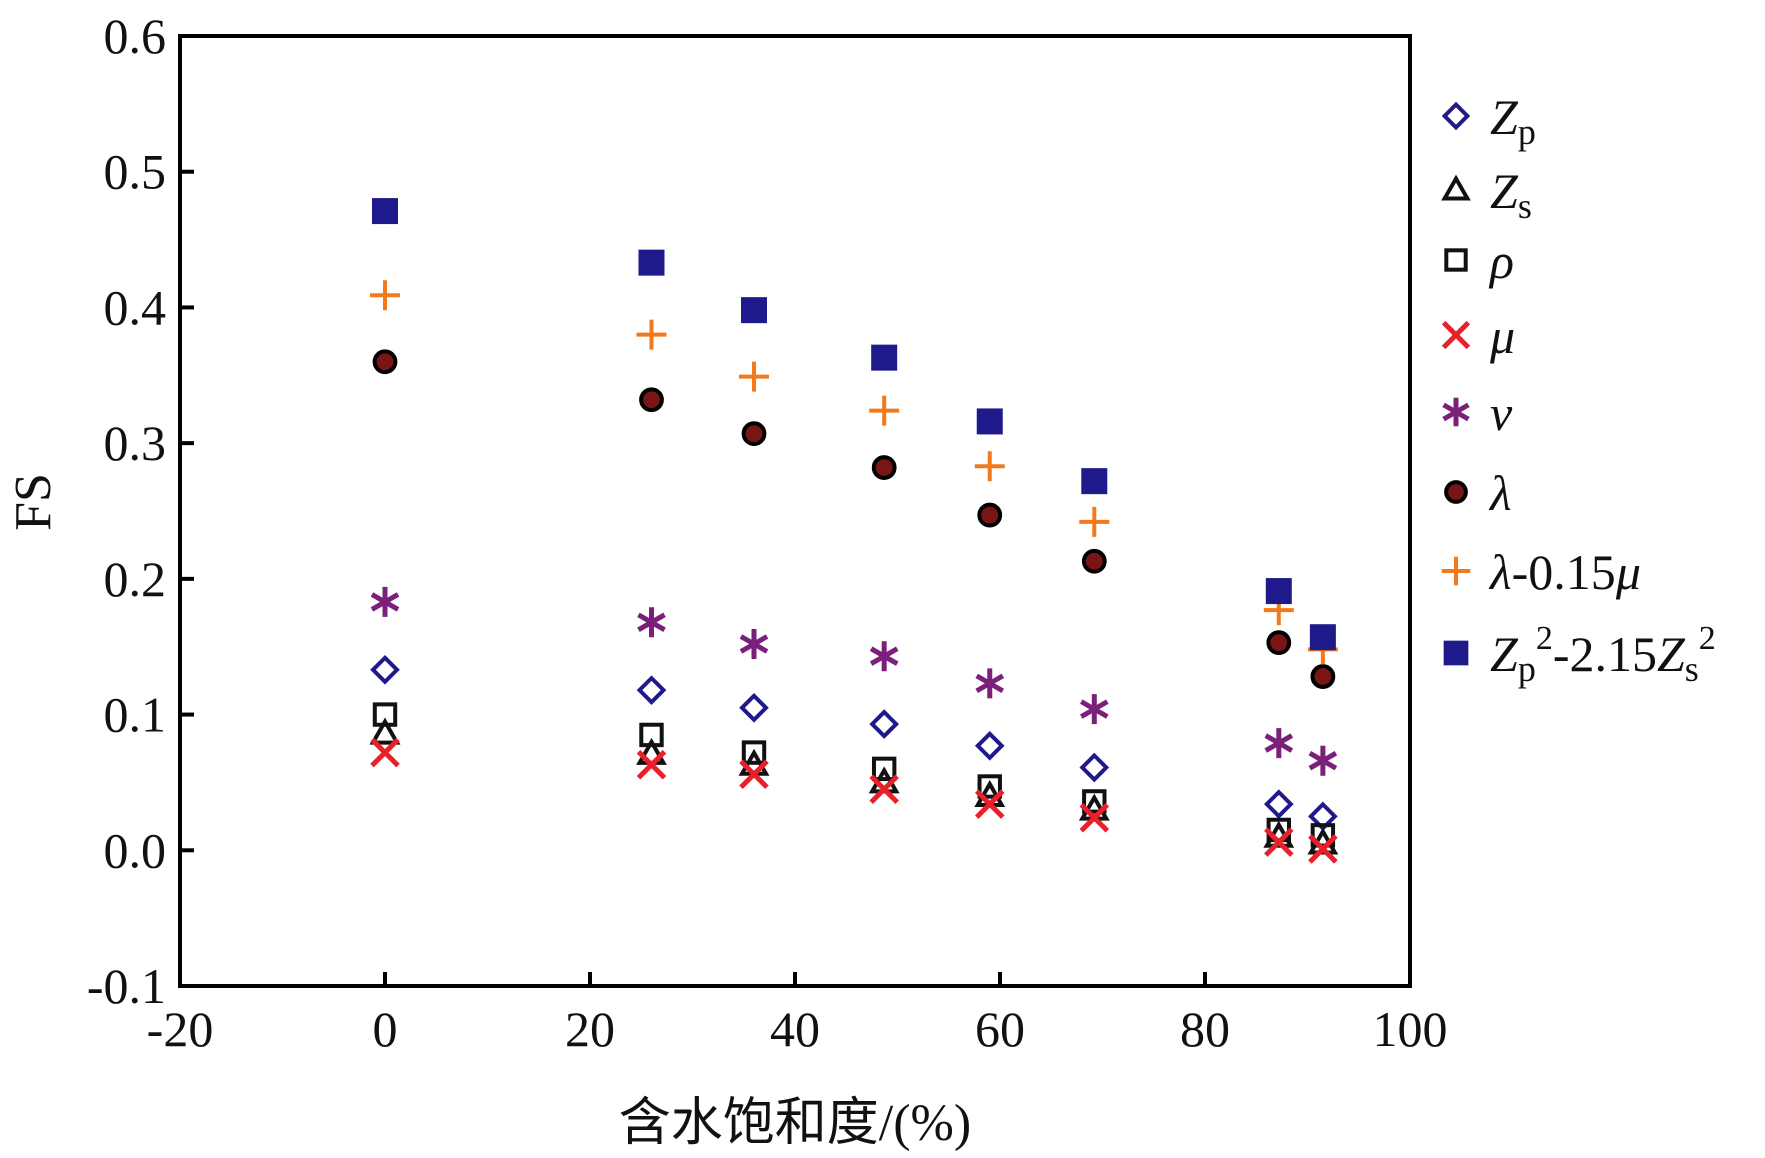  I want to click on legend-marker-nu, so click(1456, 412).